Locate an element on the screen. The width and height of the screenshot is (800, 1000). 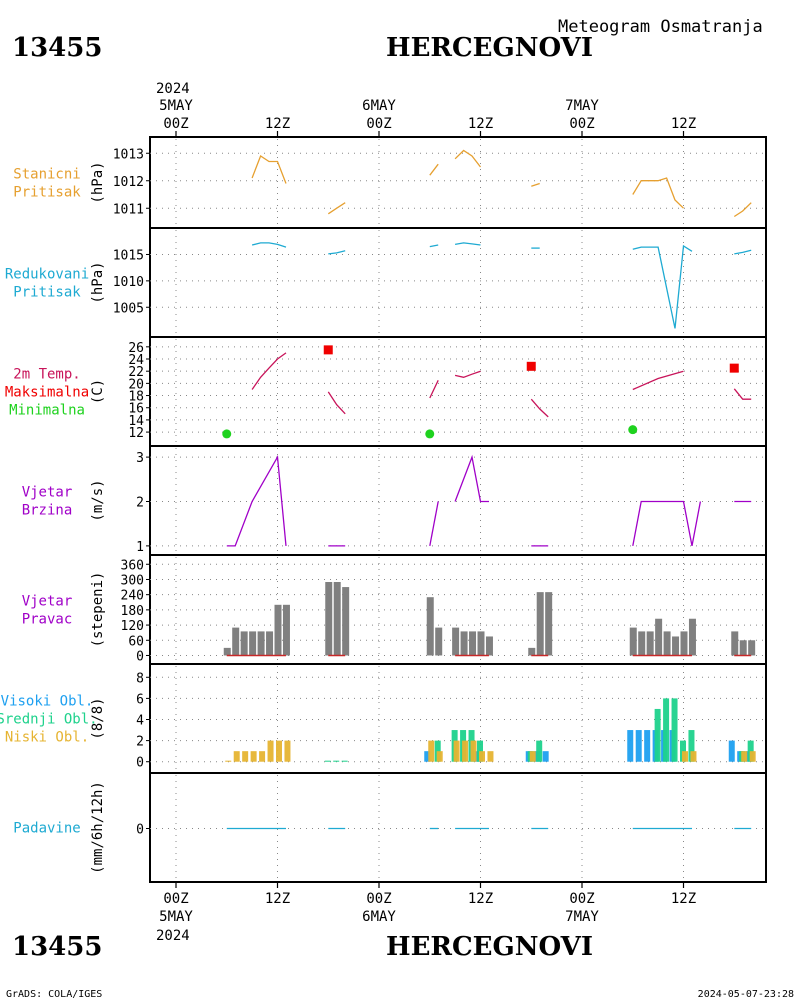
y-tick-label: 2 is located at coordinates (140, 503).